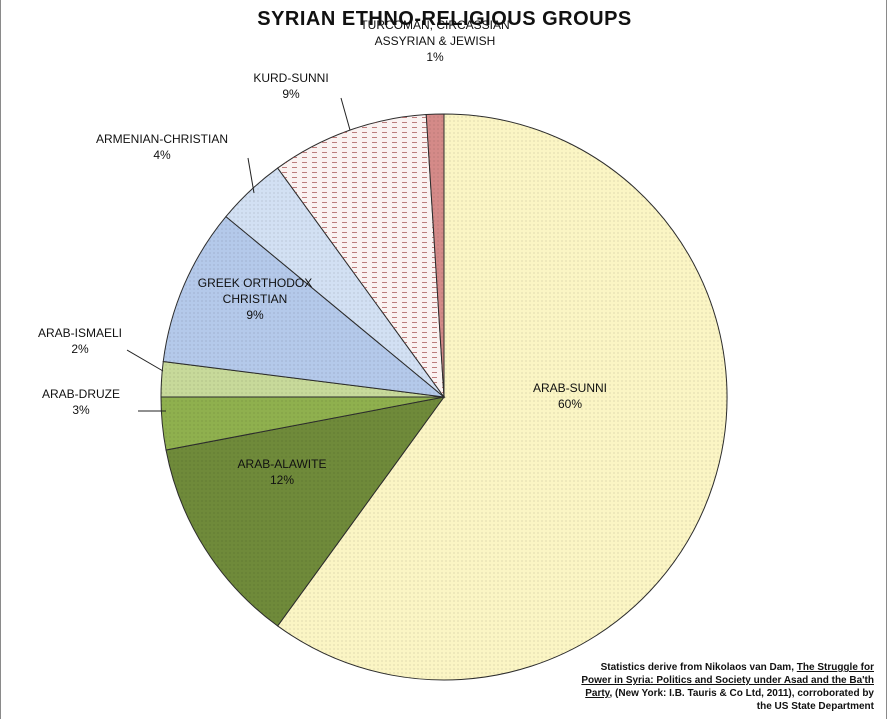 This screenshot has height=719, width=887. I want to click on slice-name-label: ASSYRIAN & JEWISH, so click(435, 41).